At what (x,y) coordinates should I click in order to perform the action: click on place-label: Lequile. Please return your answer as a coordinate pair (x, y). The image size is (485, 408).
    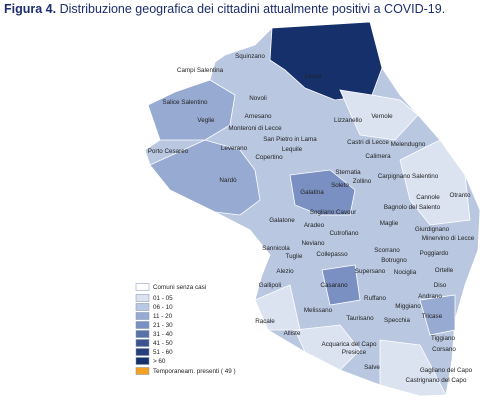
    Looking at the image, I should click on (292, 149).